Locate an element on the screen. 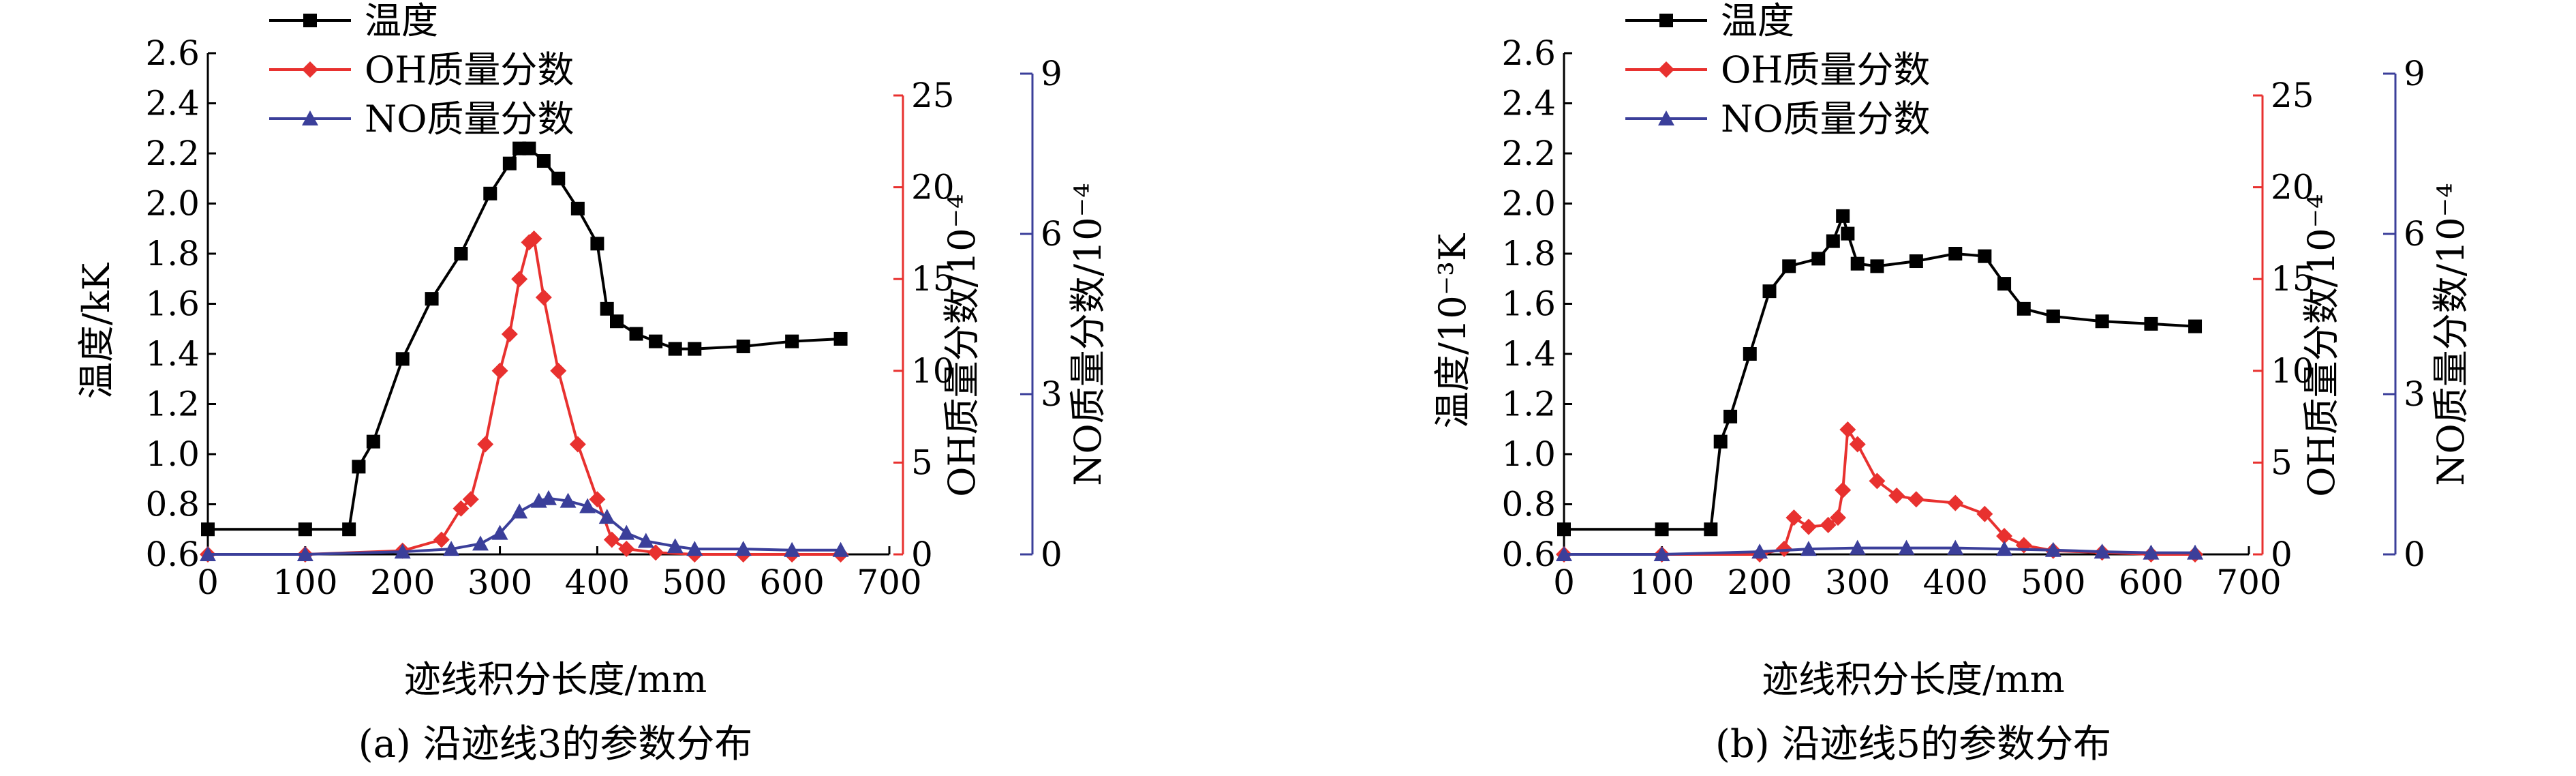 This screenshot has width=2576, height=776. x-tick-label: 600 is located at coordinates (792, 582).